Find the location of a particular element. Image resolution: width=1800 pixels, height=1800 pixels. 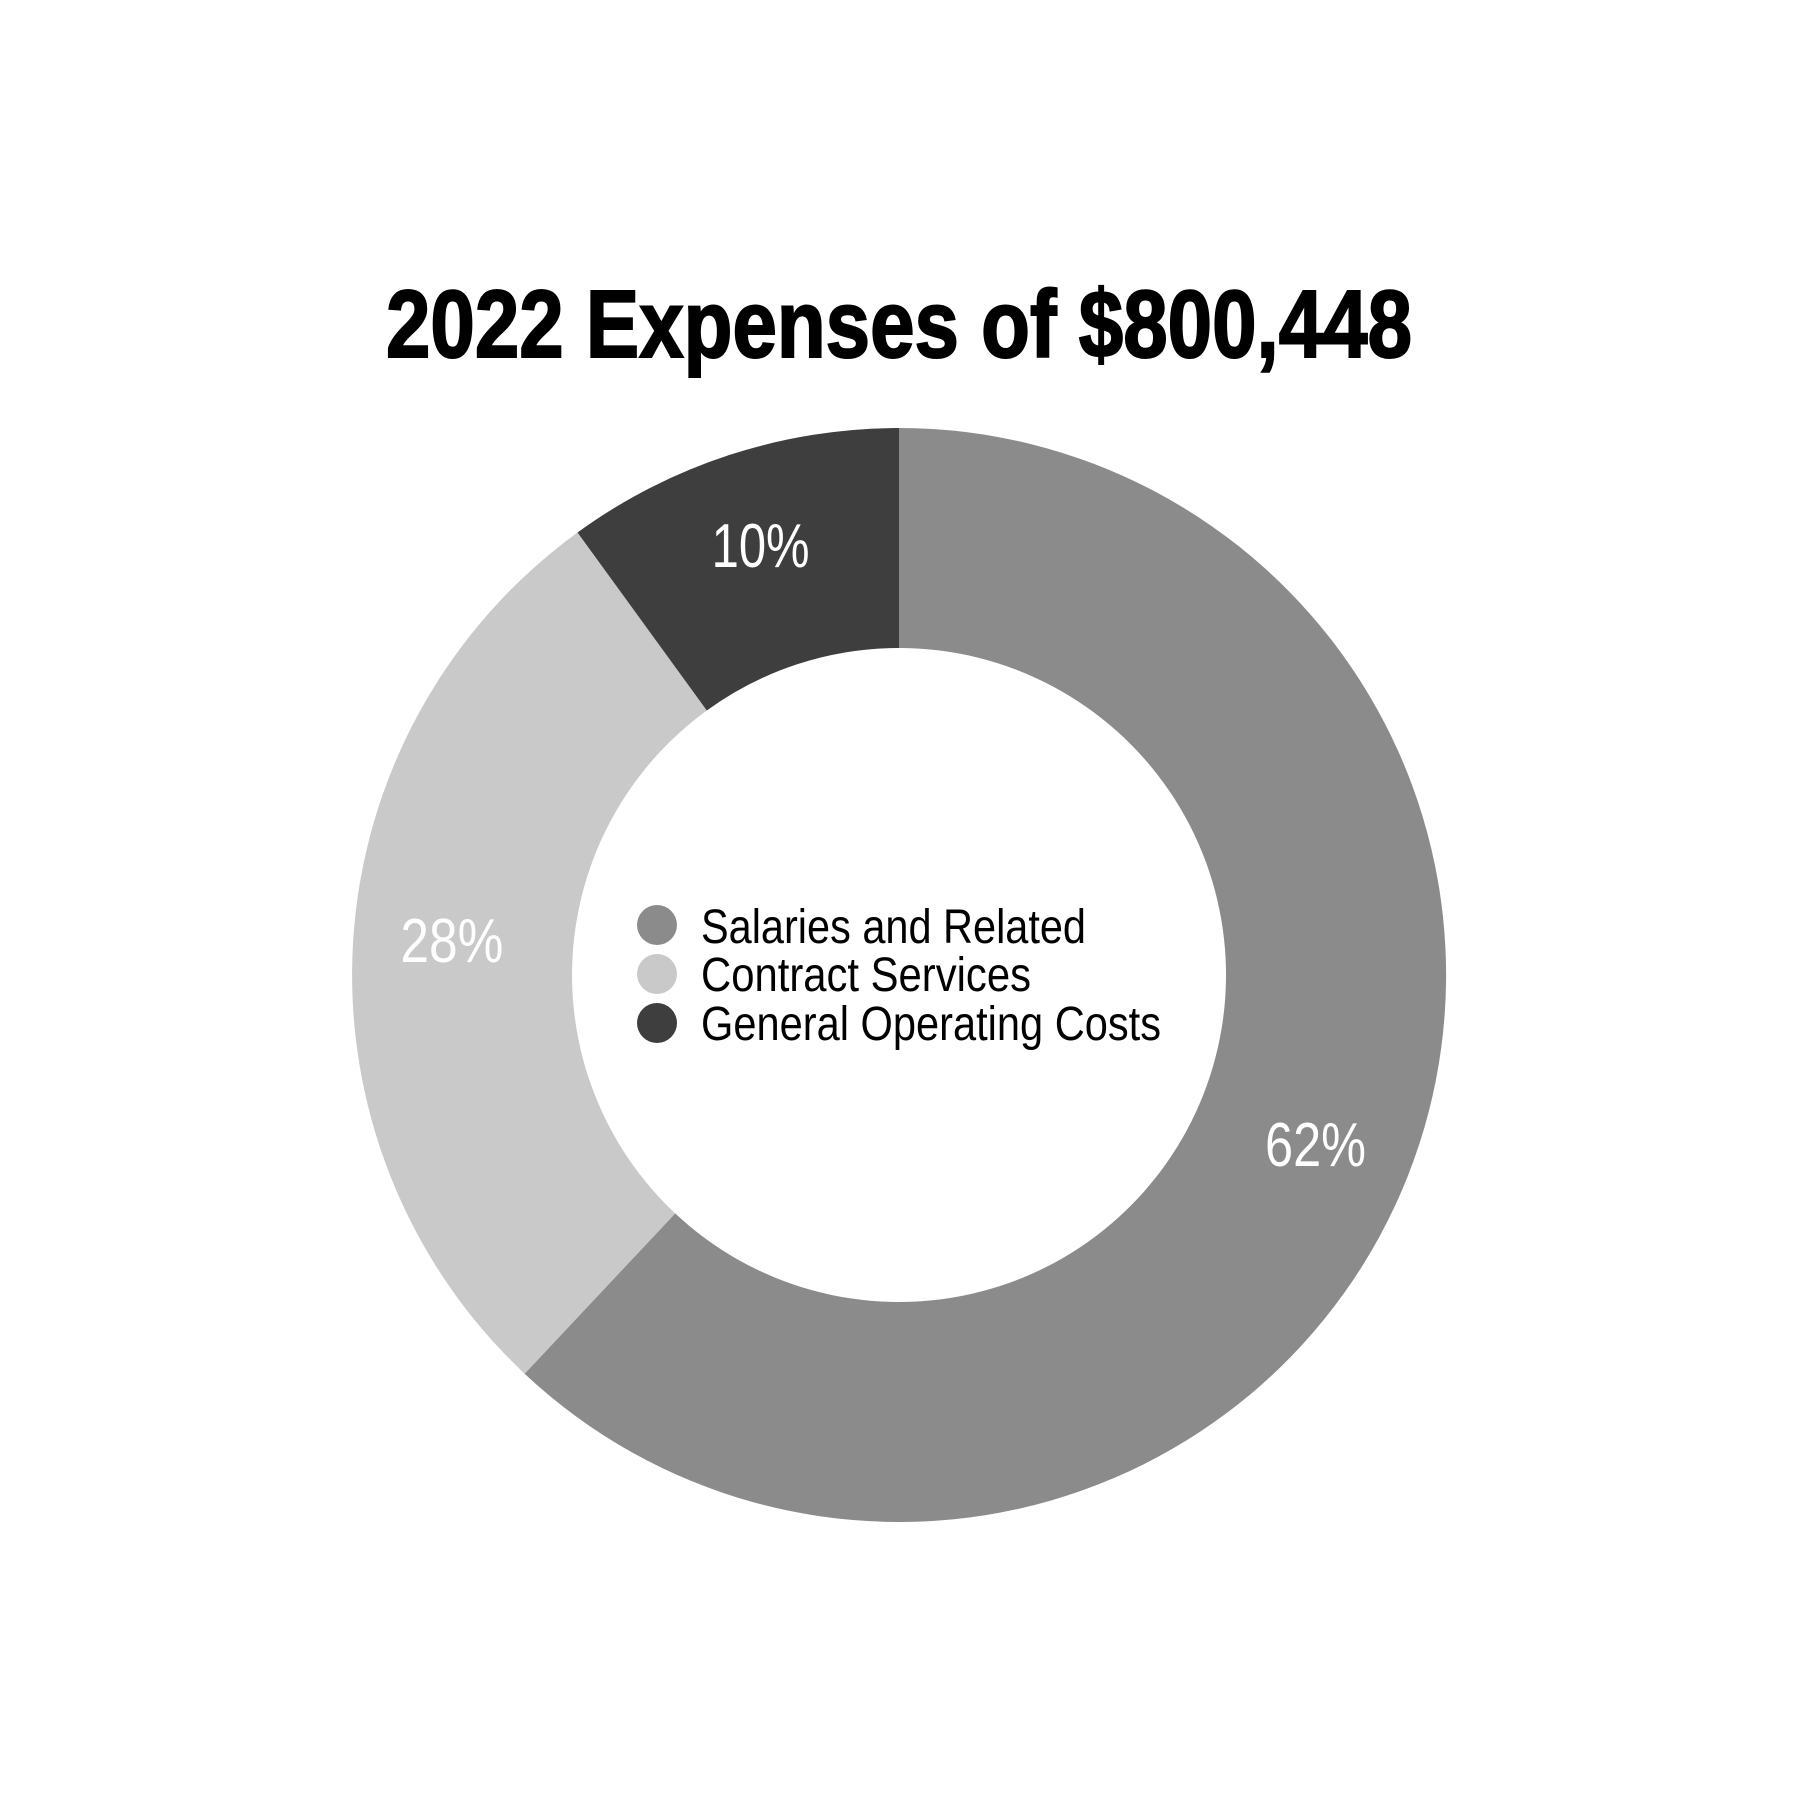

svg-text: General Operating Costs is located at coordinates (931, 1024).